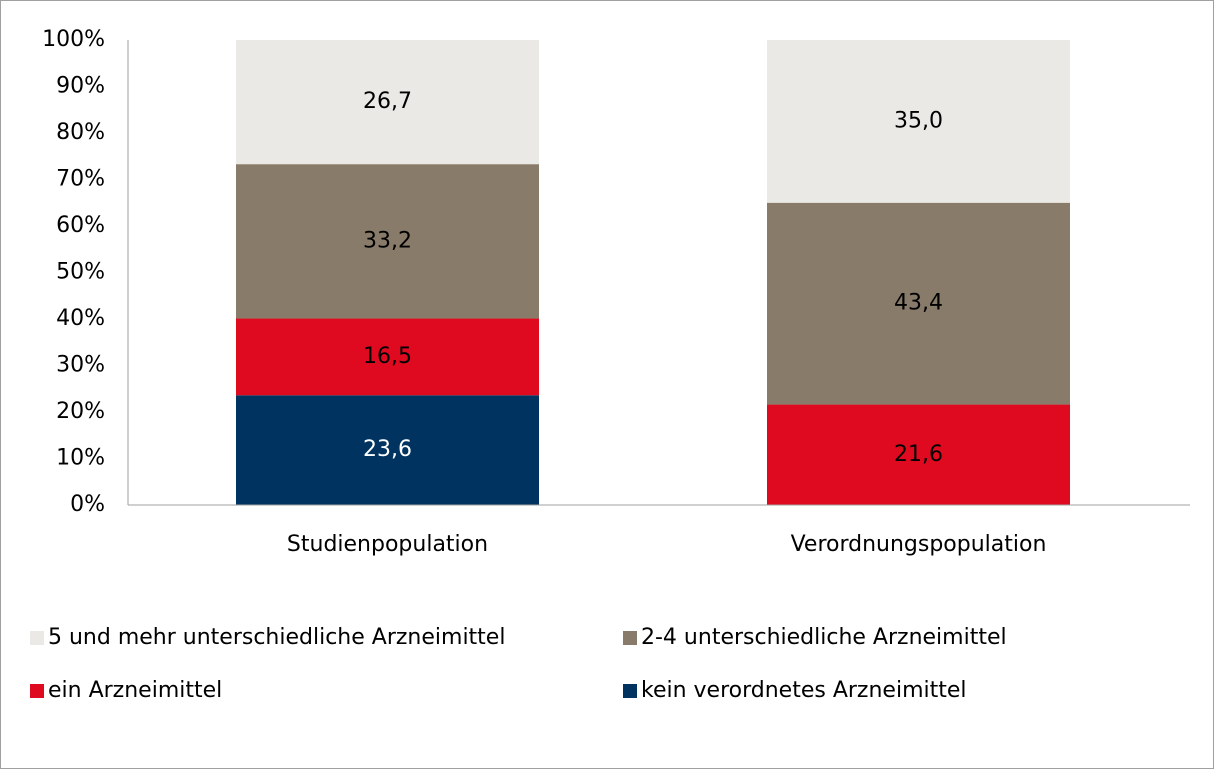  I want to click on y-tick-label: 10%, so click(80, 458).